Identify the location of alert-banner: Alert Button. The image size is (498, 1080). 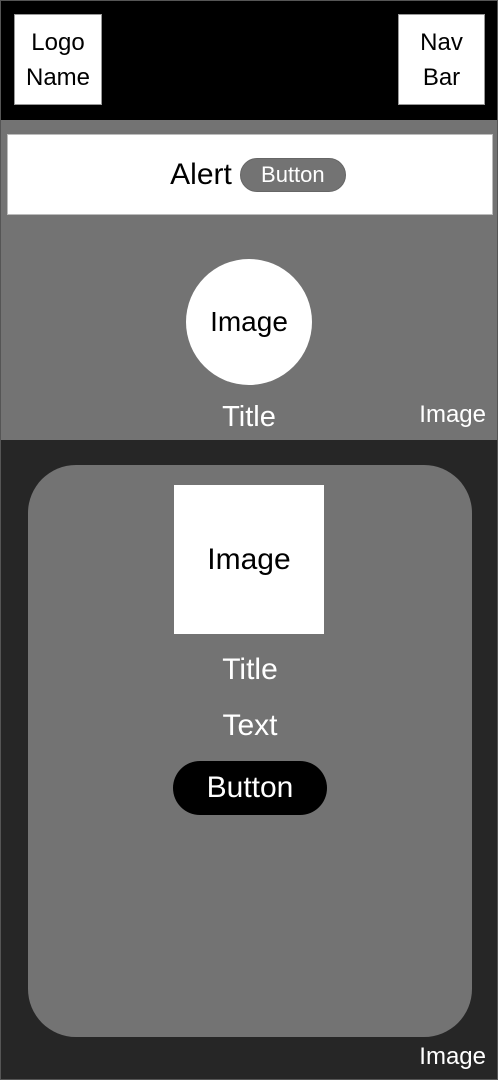
(250, 174).